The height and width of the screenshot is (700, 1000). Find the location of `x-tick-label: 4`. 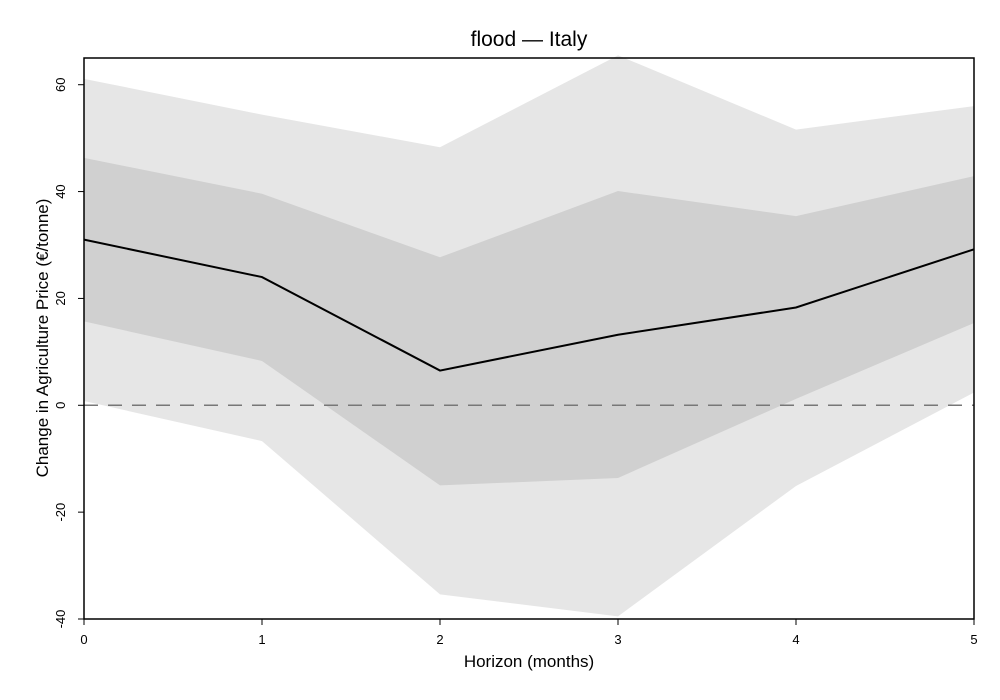

x-tick-label: 4 is located at coordinates (795, 639).